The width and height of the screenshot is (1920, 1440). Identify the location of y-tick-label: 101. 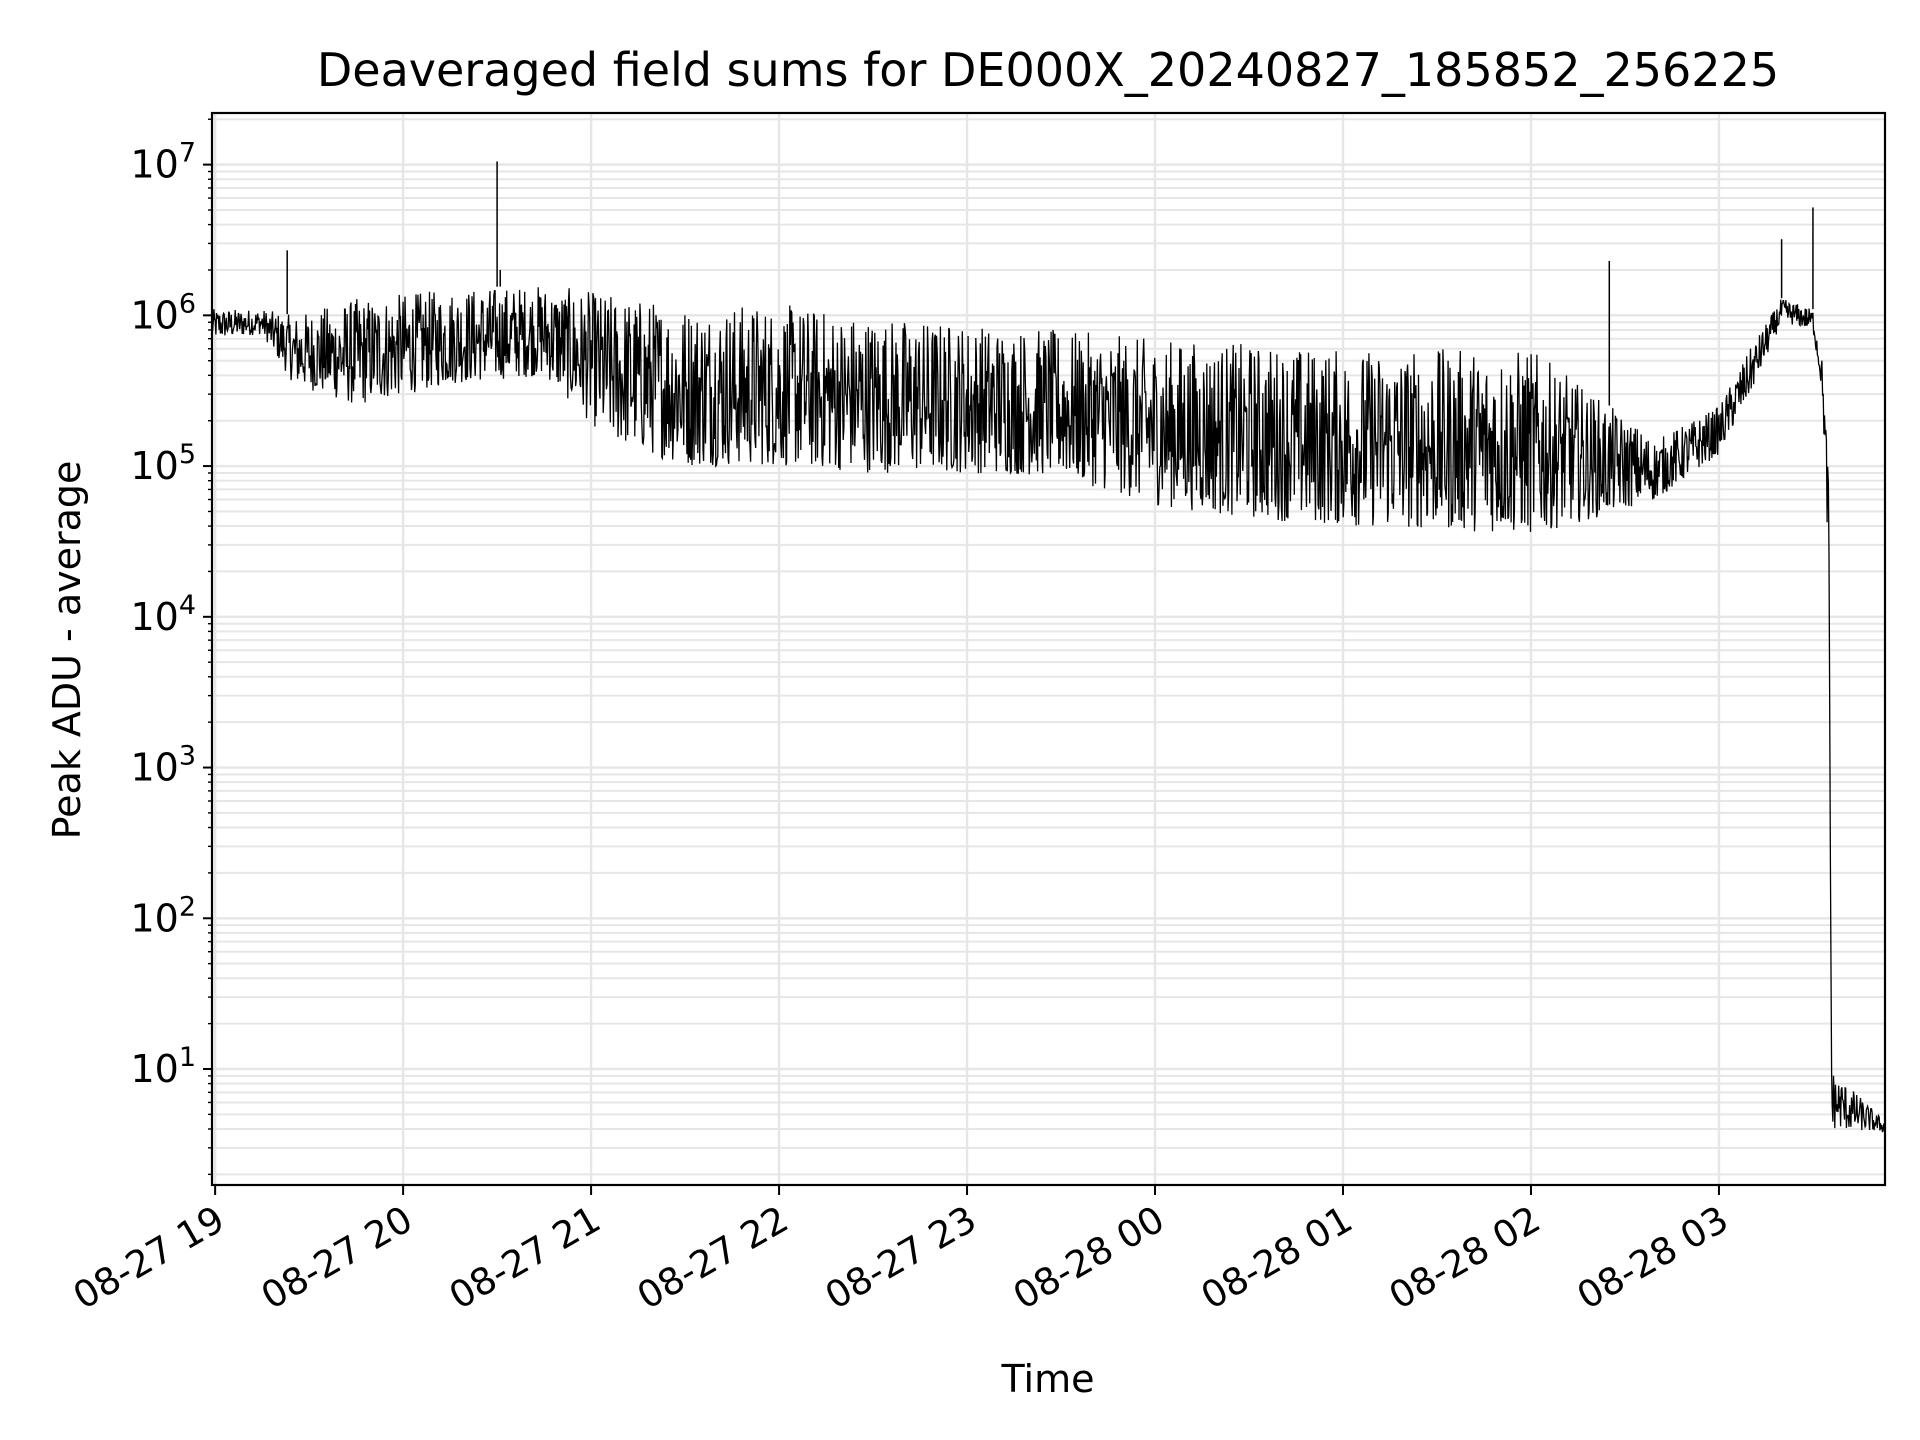
(163, 1066).